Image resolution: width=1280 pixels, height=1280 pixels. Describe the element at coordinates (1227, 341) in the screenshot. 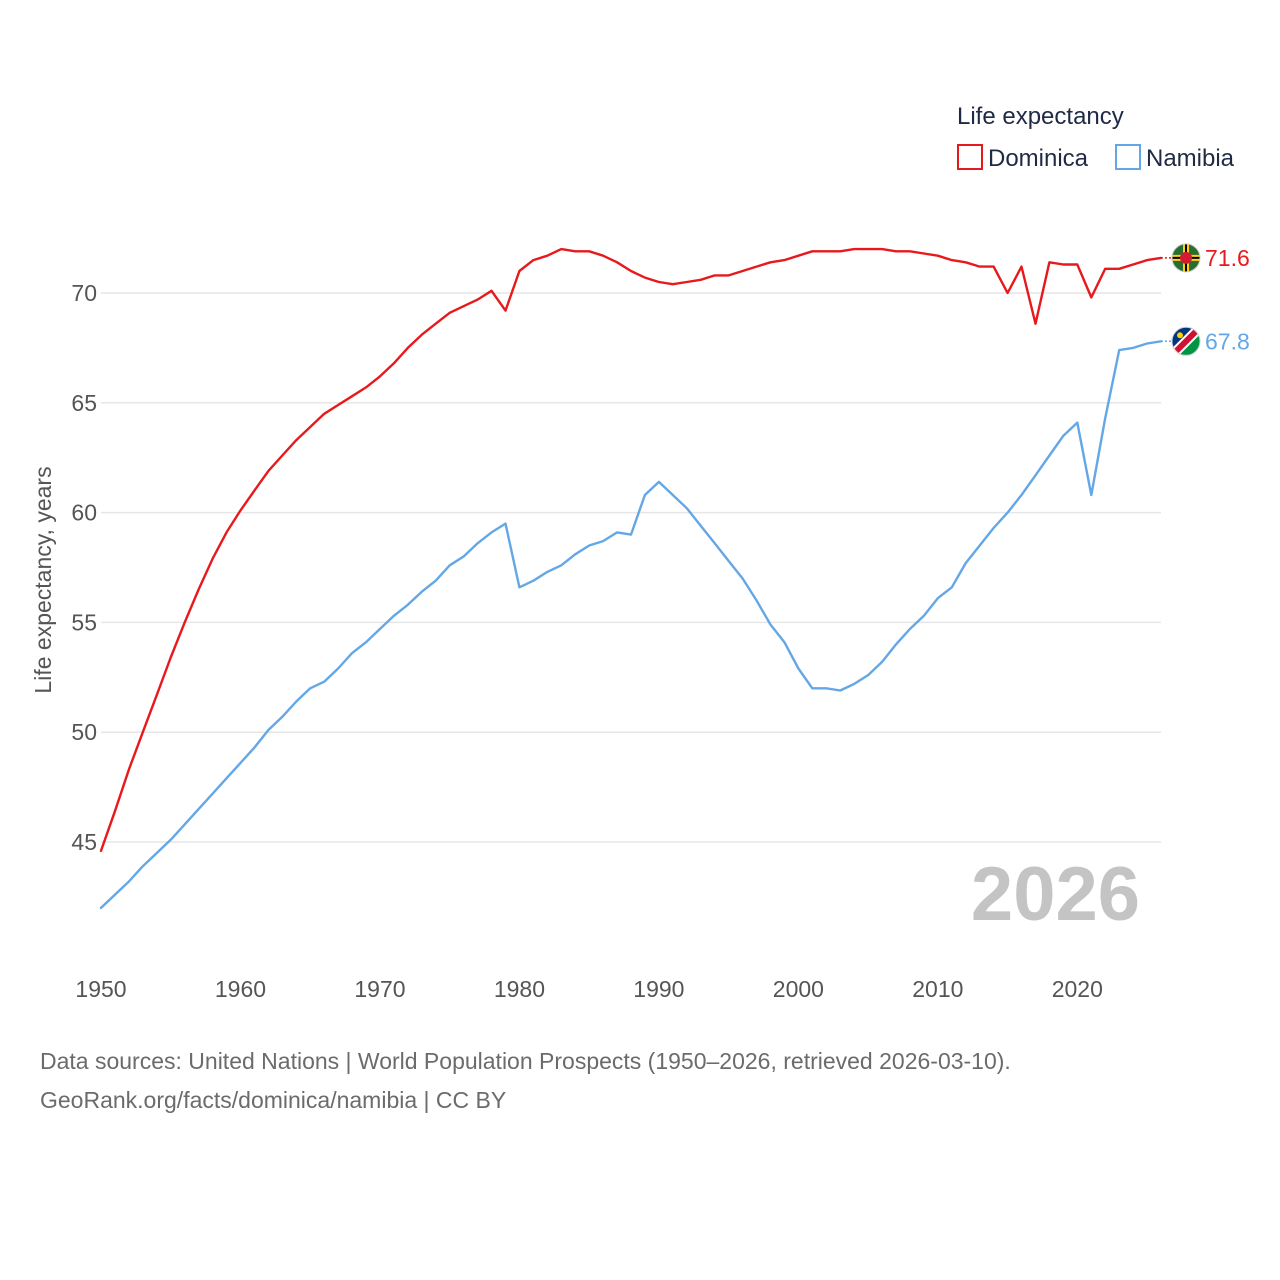

I see `end-label-namibia: 67.8` at that location.